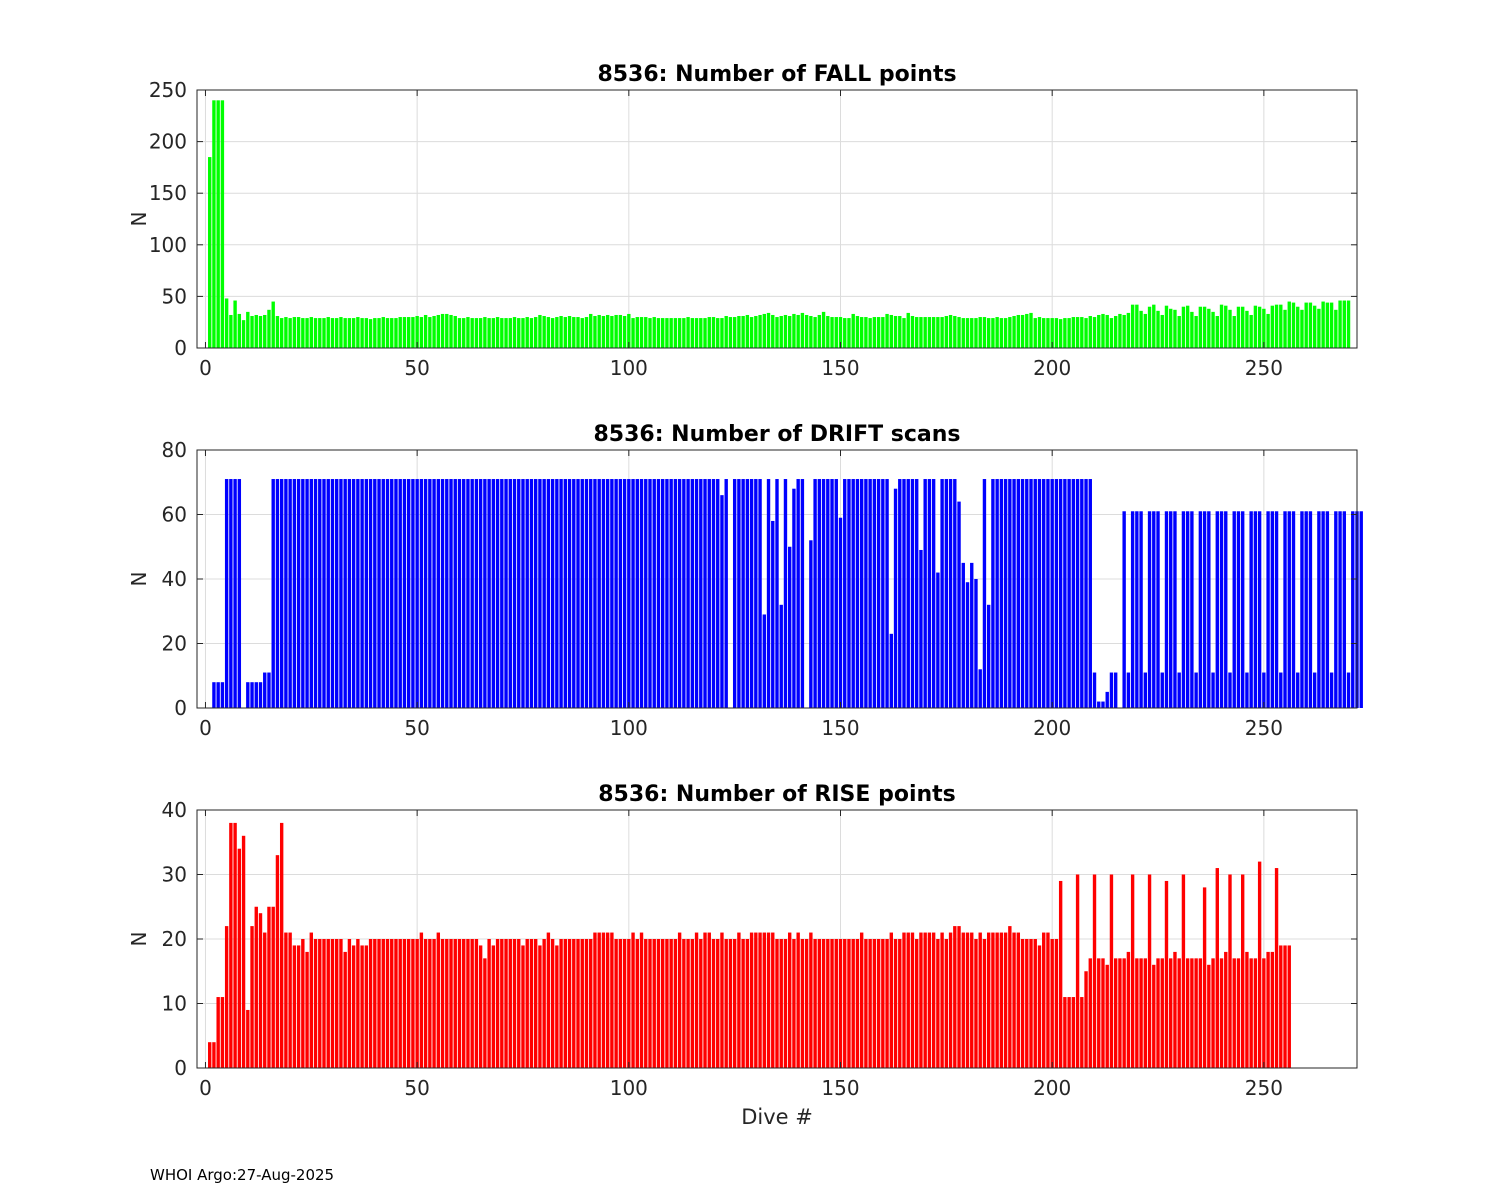 This screenshot has width=1500, height=1200. What do you see at coordinates (168, 245) in the screenshot?
I see `y-tick-label: 100` at bounding box center [168, 245].